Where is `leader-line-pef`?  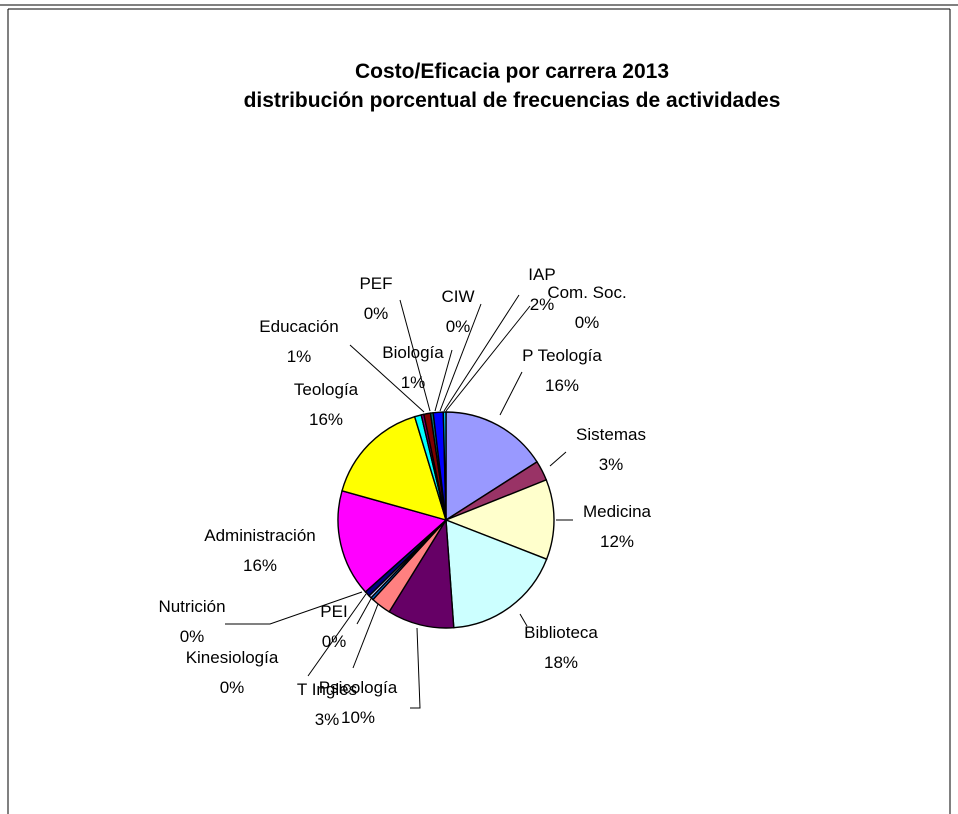
leader-line-pef is located at coordinates (415, 355).